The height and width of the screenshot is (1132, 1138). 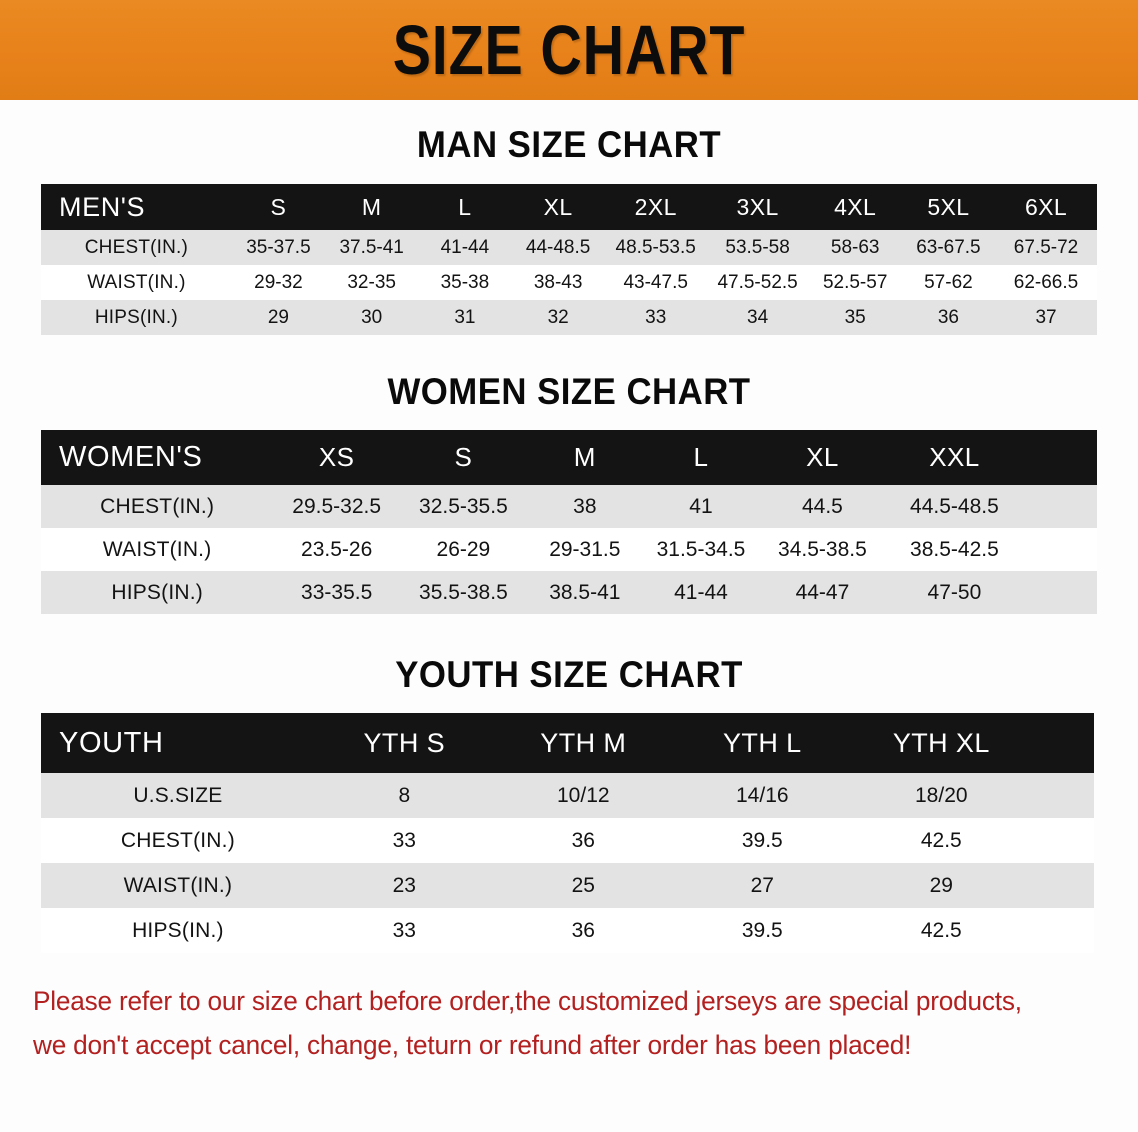 I want to click on table-row: HIPS(IN.) 29 30 31 32 33 34 35 36 37, so click(x=569, y=317).